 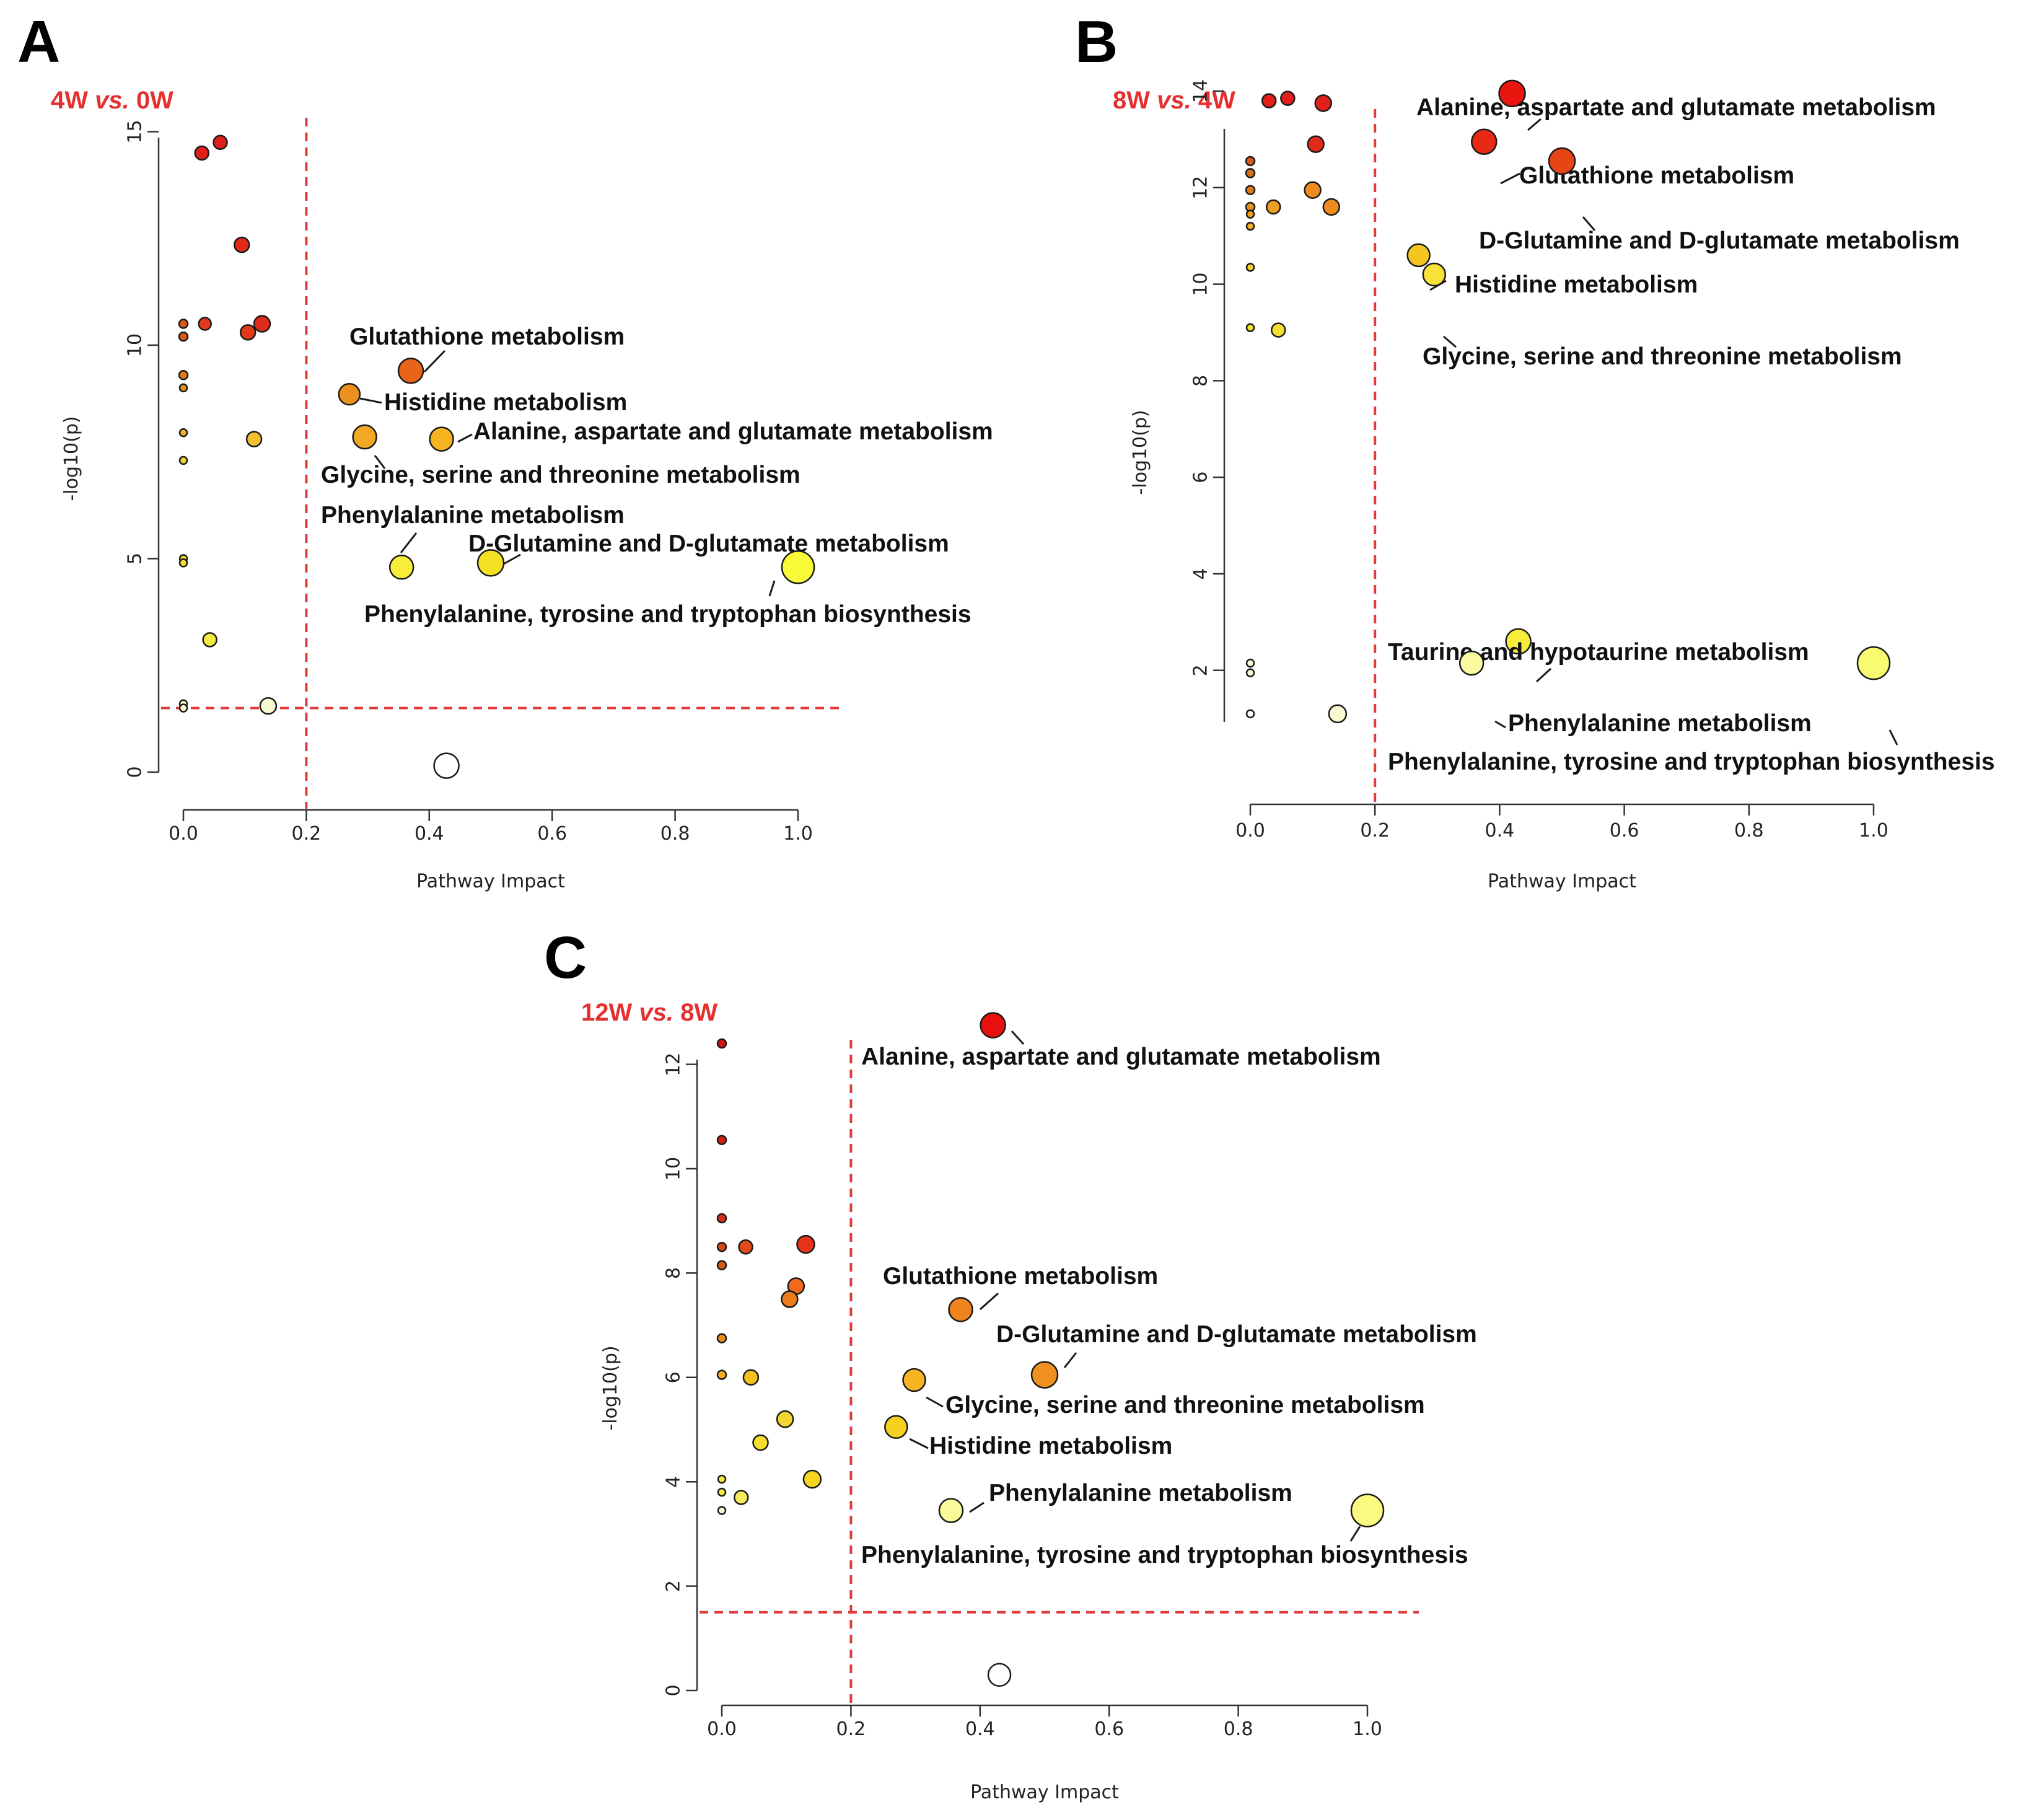 I want to click on x-tick-label: 0.4, so click(x=1500, y=831).